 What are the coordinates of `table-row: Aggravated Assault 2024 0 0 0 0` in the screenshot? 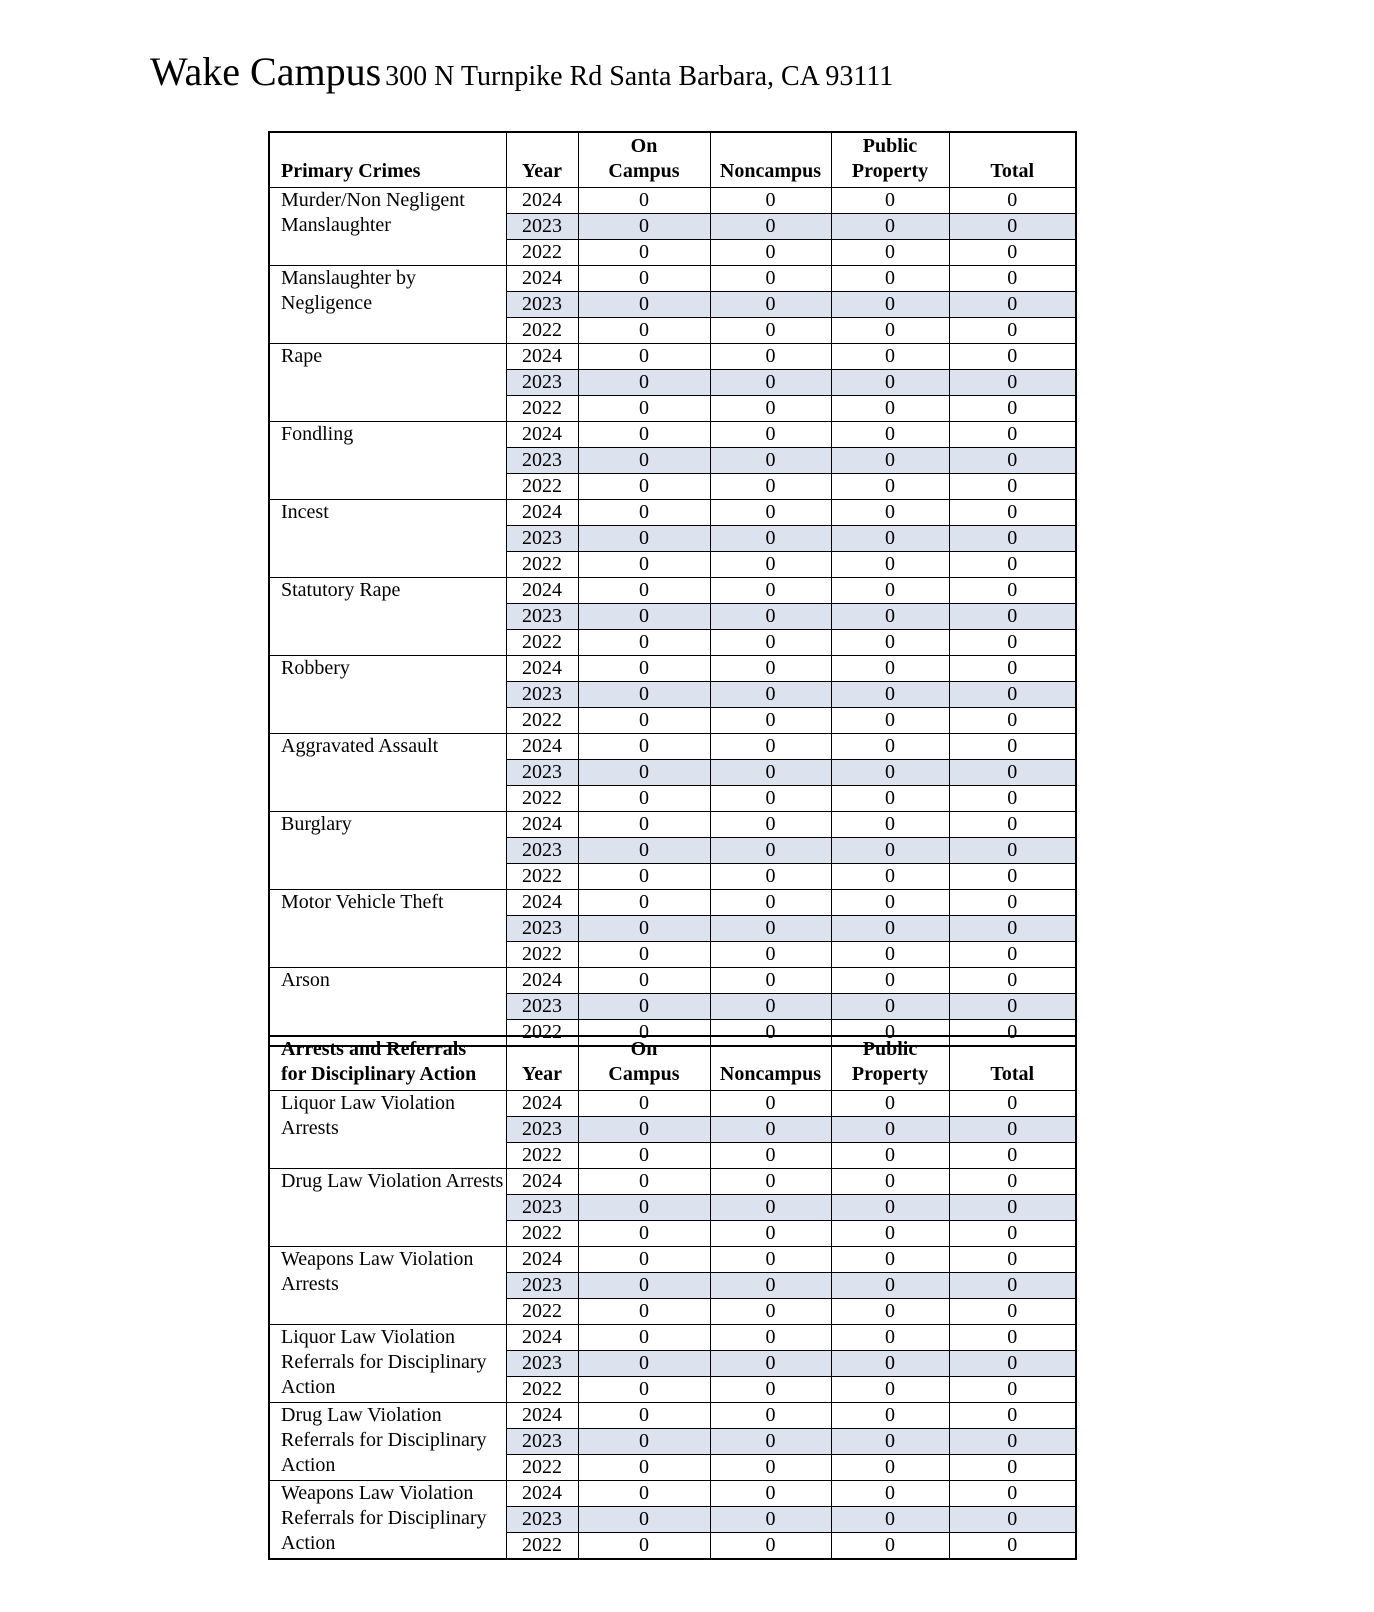 It's located at (672, 772).